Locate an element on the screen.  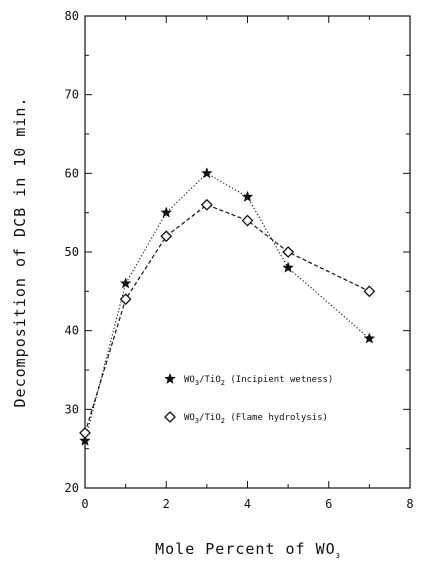
legend-marker-star is located at coordinates (170, 378).